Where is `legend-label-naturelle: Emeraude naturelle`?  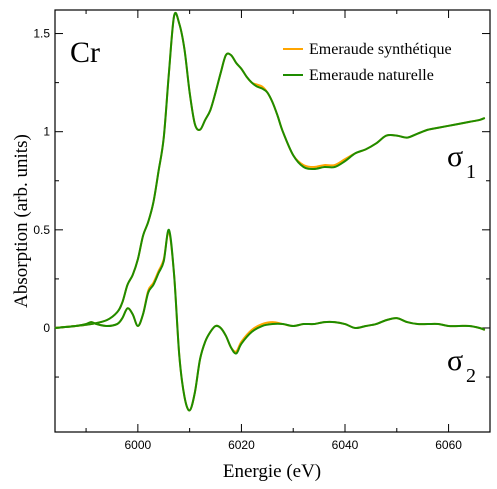
legend-label-naturelle: Emeraude naturelle is located at coordinates (371, 75).